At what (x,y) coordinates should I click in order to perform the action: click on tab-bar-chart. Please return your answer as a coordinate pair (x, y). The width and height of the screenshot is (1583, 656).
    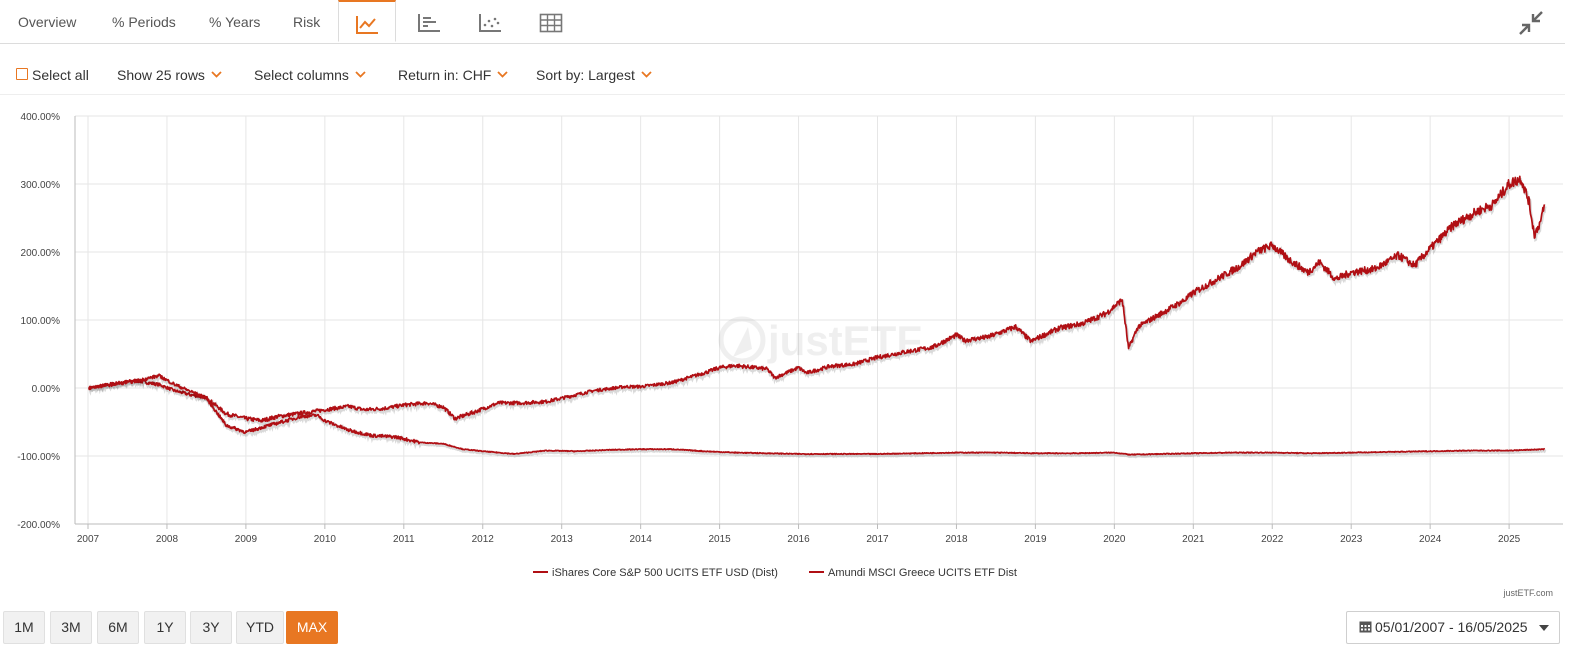
    Looking at the image, I should click on (429, 21).